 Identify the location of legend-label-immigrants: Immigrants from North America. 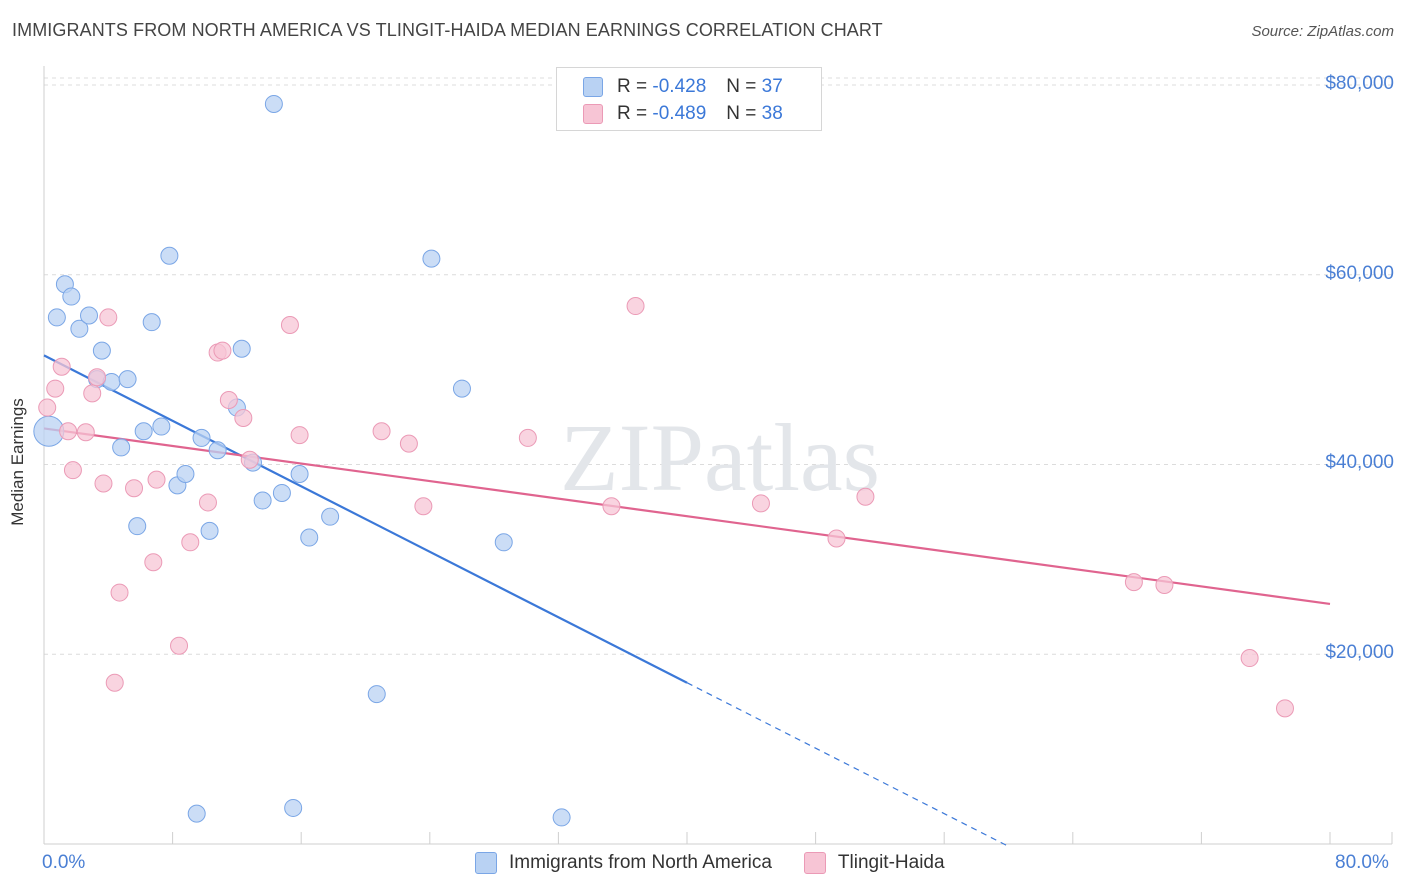
(640, 862).